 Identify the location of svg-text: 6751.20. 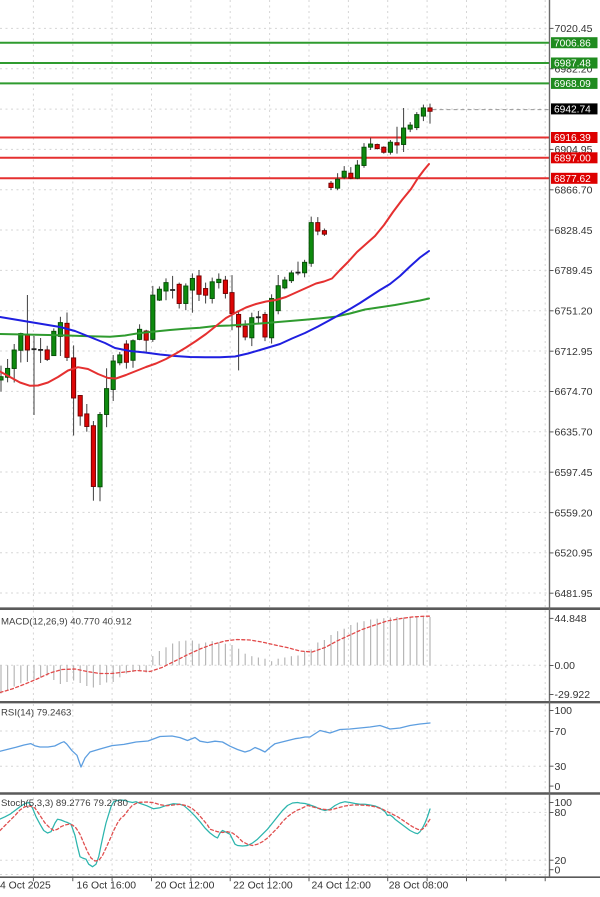
(574, 312).